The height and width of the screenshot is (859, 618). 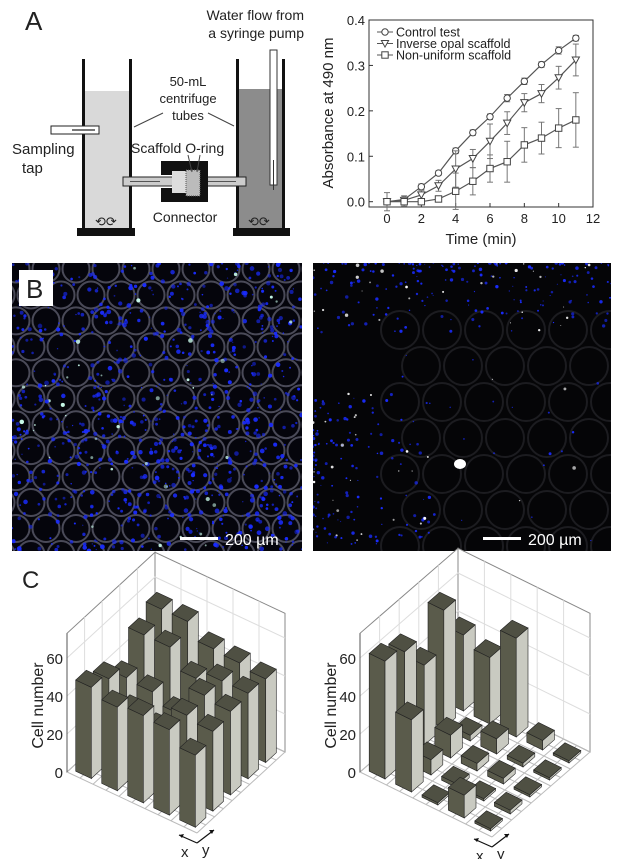 I want to click on circle-marker, so click(x=541, y=64).